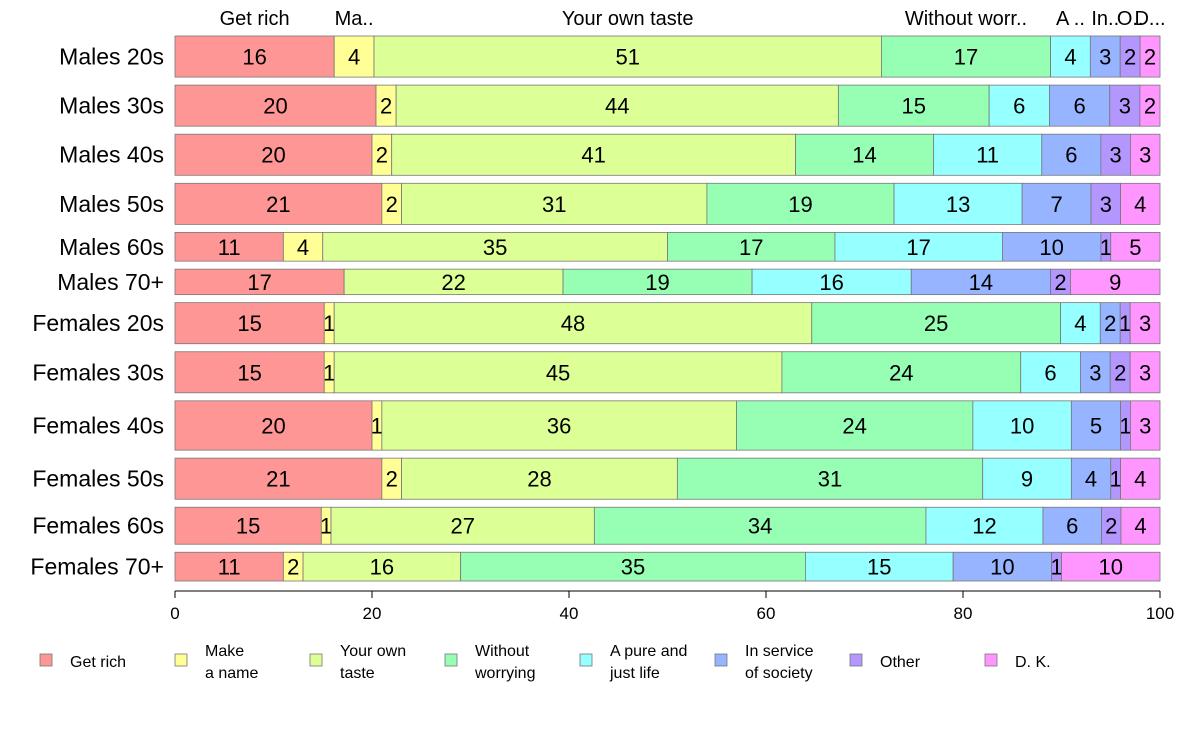  What do you see at coordinates (779, 651) in the screenshot?
I see `legend-label: In service` at bounding box center [779, 651].